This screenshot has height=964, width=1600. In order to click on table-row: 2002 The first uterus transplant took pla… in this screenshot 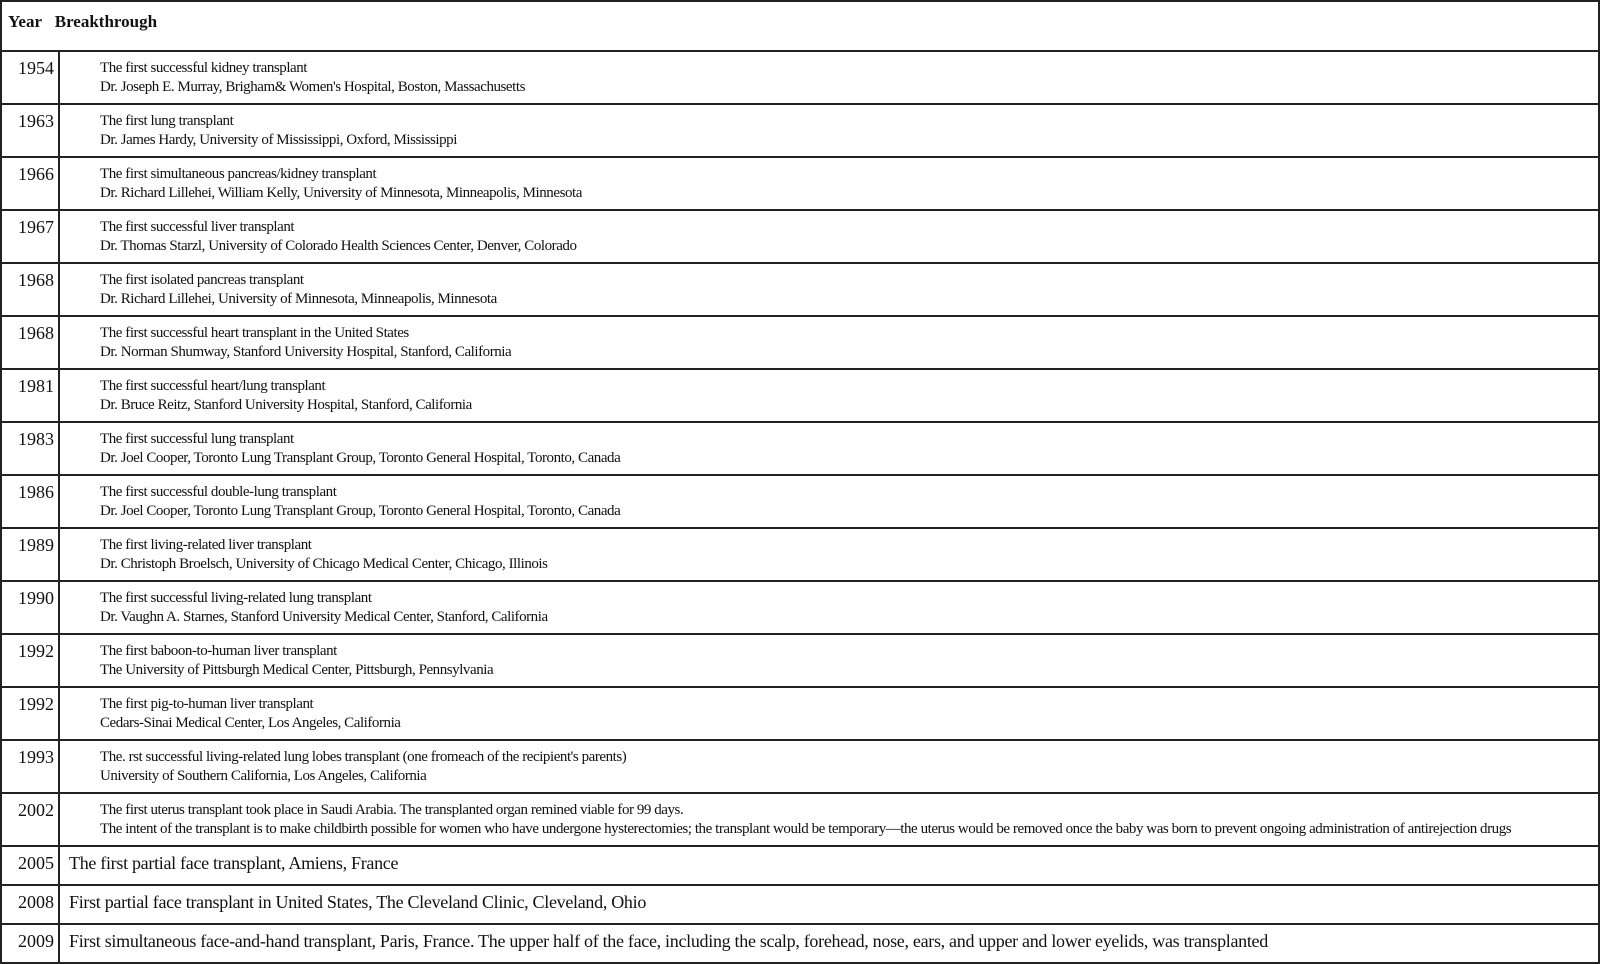, I will do `click(800, 819)`.